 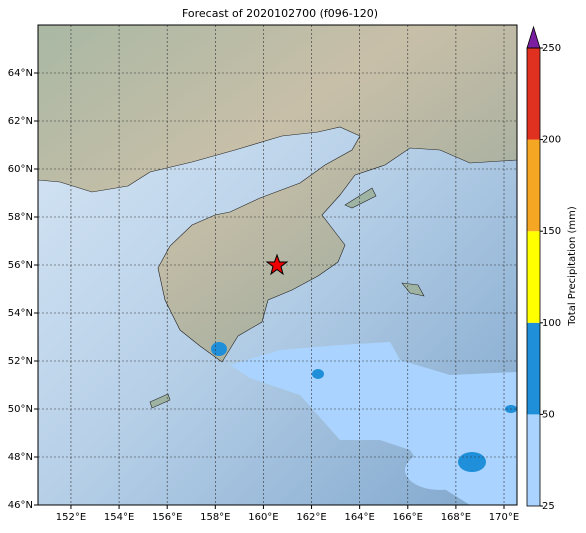 I want to click on colorbar-tick-label: 200, so click(x=551, y=140).